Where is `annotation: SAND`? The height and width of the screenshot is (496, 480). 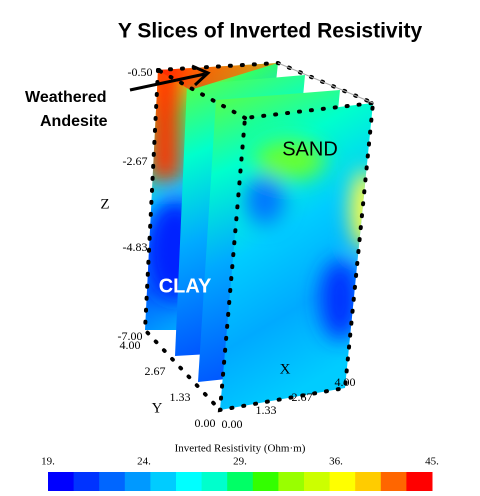
annotation: SAND is located at coordinates (310, 149).